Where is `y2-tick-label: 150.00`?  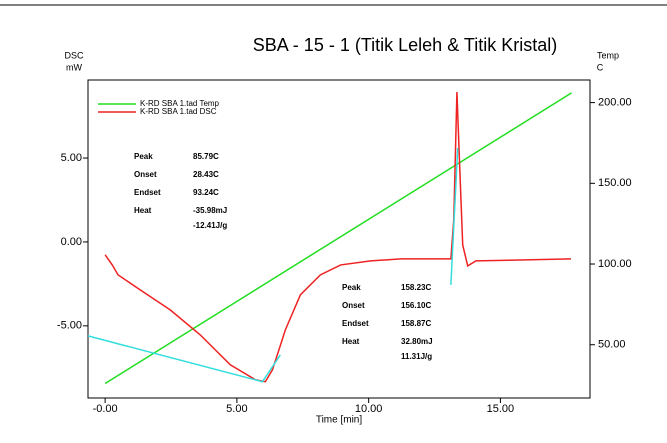
y2-tick-label: 150.00 is located at coordinates (615, 183).